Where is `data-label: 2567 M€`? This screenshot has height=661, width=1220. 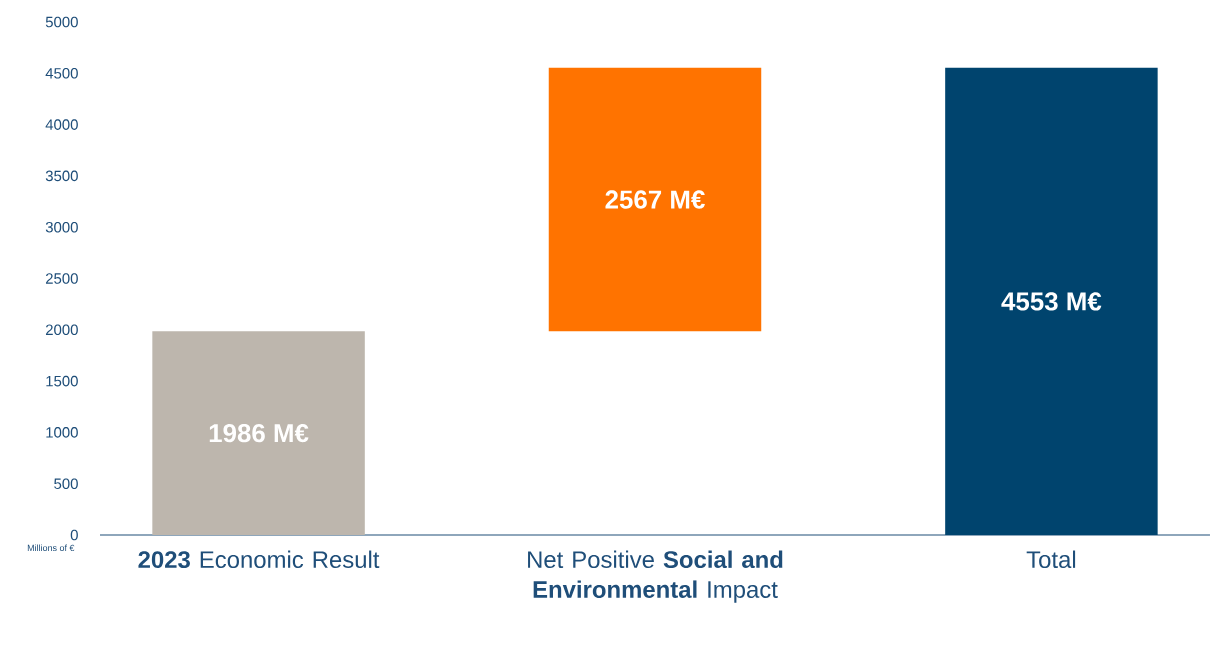
data-label: 2567 M€ is located at coordinates (655, 199).